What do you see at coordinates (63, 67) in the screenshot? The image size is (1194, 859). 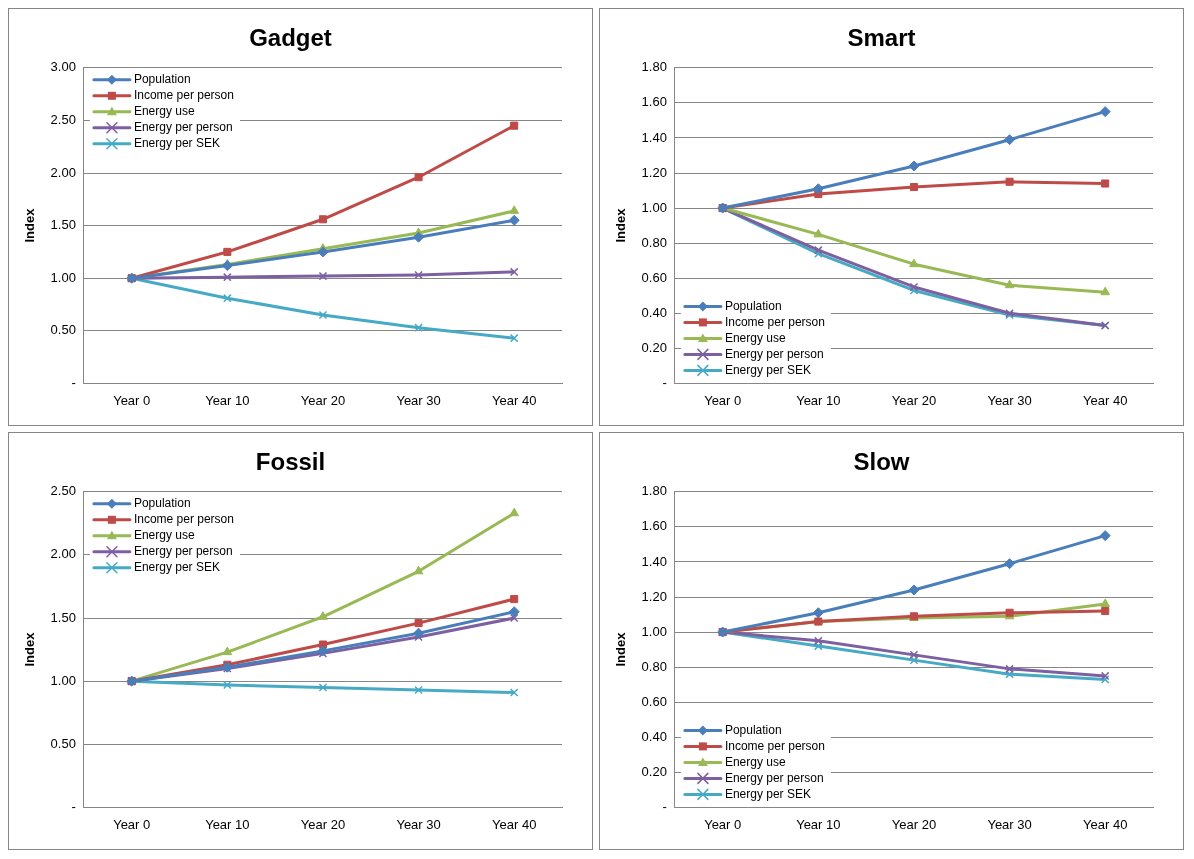 I see `y-tick-label: 3.00` at bounding box center [63, 67].